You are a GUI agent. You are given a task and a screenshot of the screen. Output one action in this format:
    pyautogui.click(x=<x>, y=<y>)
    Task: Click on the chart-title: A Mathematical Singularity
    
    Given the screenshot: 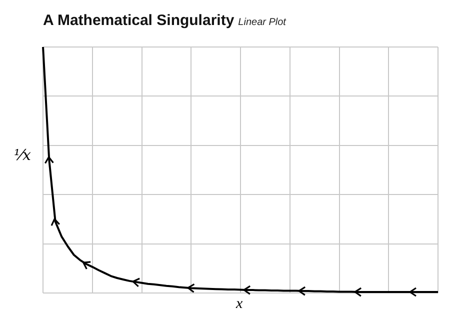 What is the action you would take?
    pyautogui.click(x=138, y=20)
    